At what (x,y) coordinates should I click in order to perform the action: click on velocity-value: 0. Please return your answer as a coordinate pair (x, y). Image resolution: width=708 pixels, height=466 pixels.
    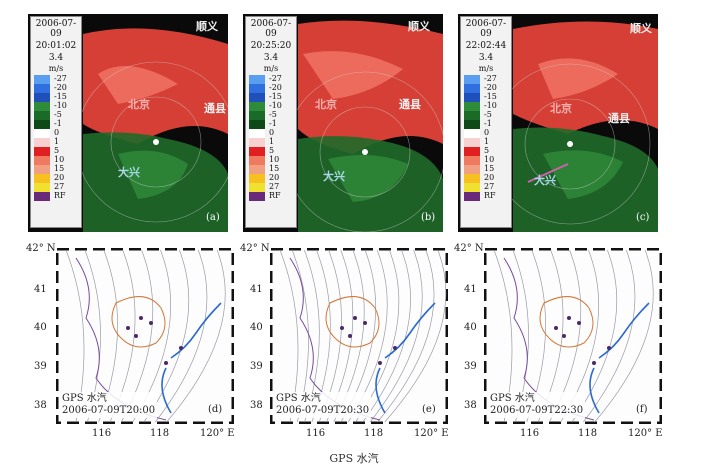
    Looking at the image, I should click on (57, 132).